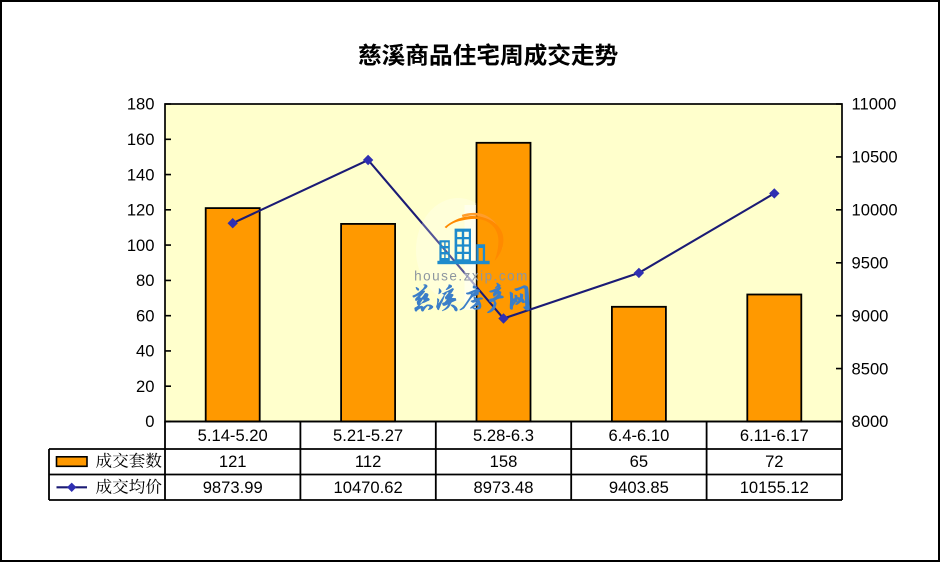 This screenshot has width=940, height=562. What do you see at coordinates (141, 245) in the screenshot?
I see `svg-text: 100` at bounding box center [141, 245].